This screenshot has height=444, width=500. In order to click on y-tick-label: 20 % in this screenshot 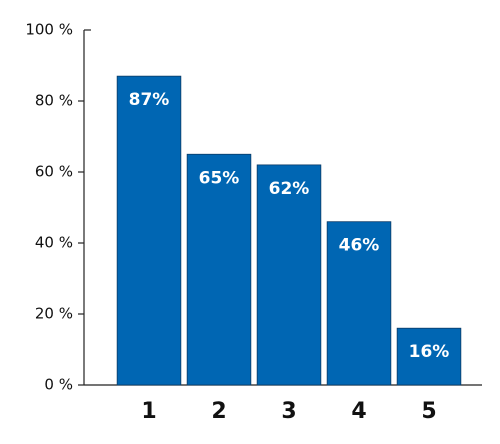, I will do `click(54, 314)`.